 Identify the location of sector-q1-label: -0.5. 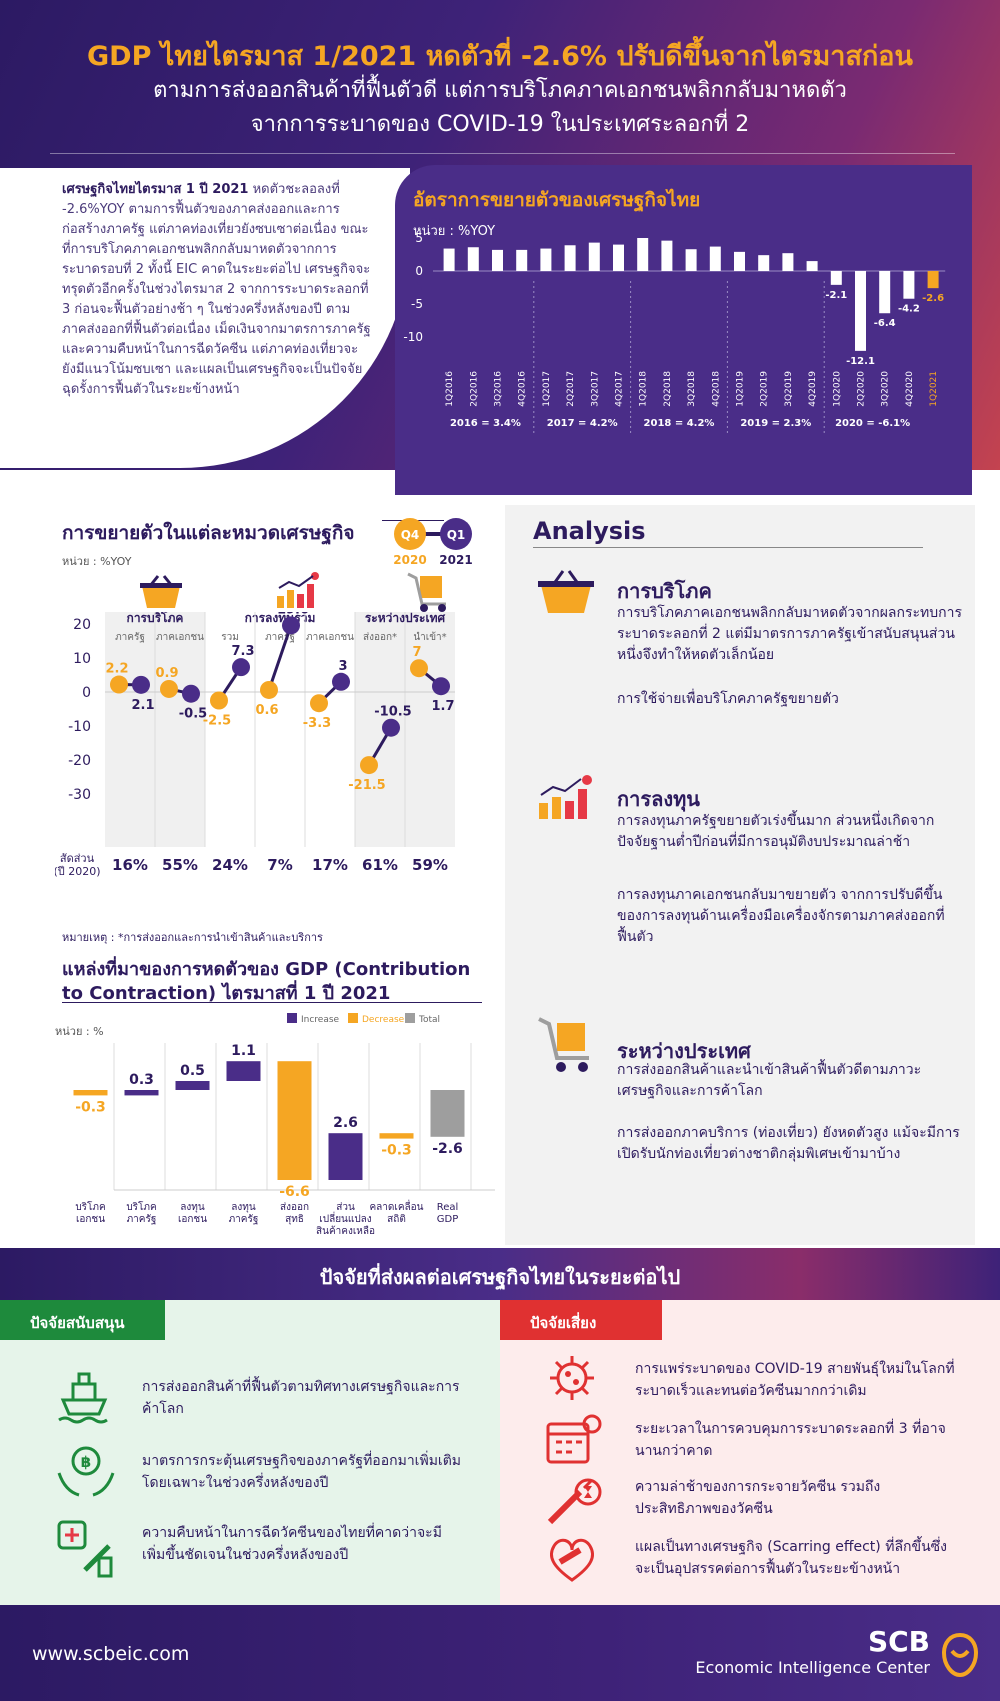
(193, 714).